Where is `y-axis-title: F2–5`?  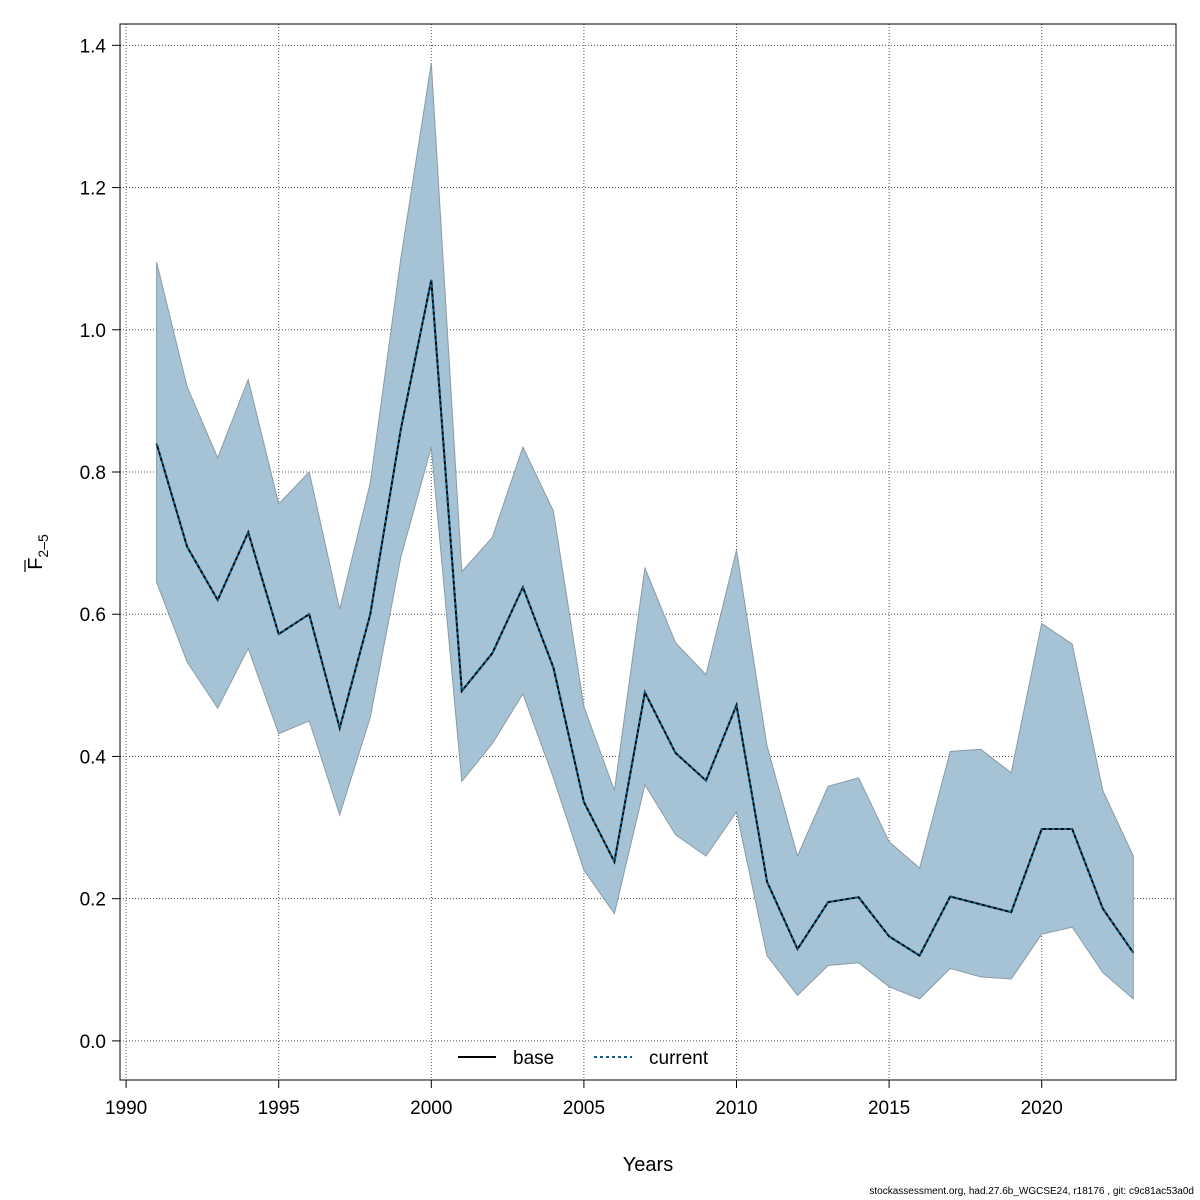
y-axis-title: F2–5 is located at coordinates (37, 553).